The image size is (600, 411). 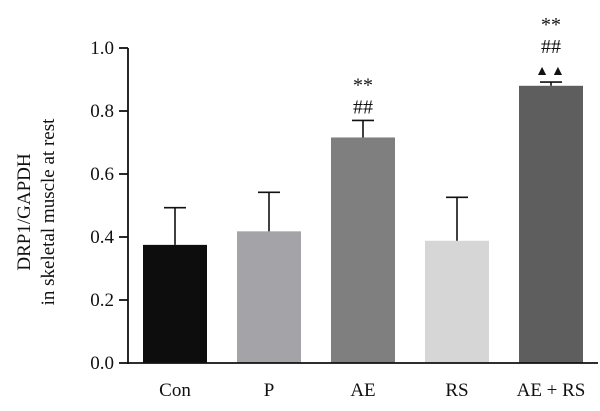 What do you see at coordinates (102, 174) in the screenshot?
I see `y-tick-label: 0.6` at bounding box center [102, 174].